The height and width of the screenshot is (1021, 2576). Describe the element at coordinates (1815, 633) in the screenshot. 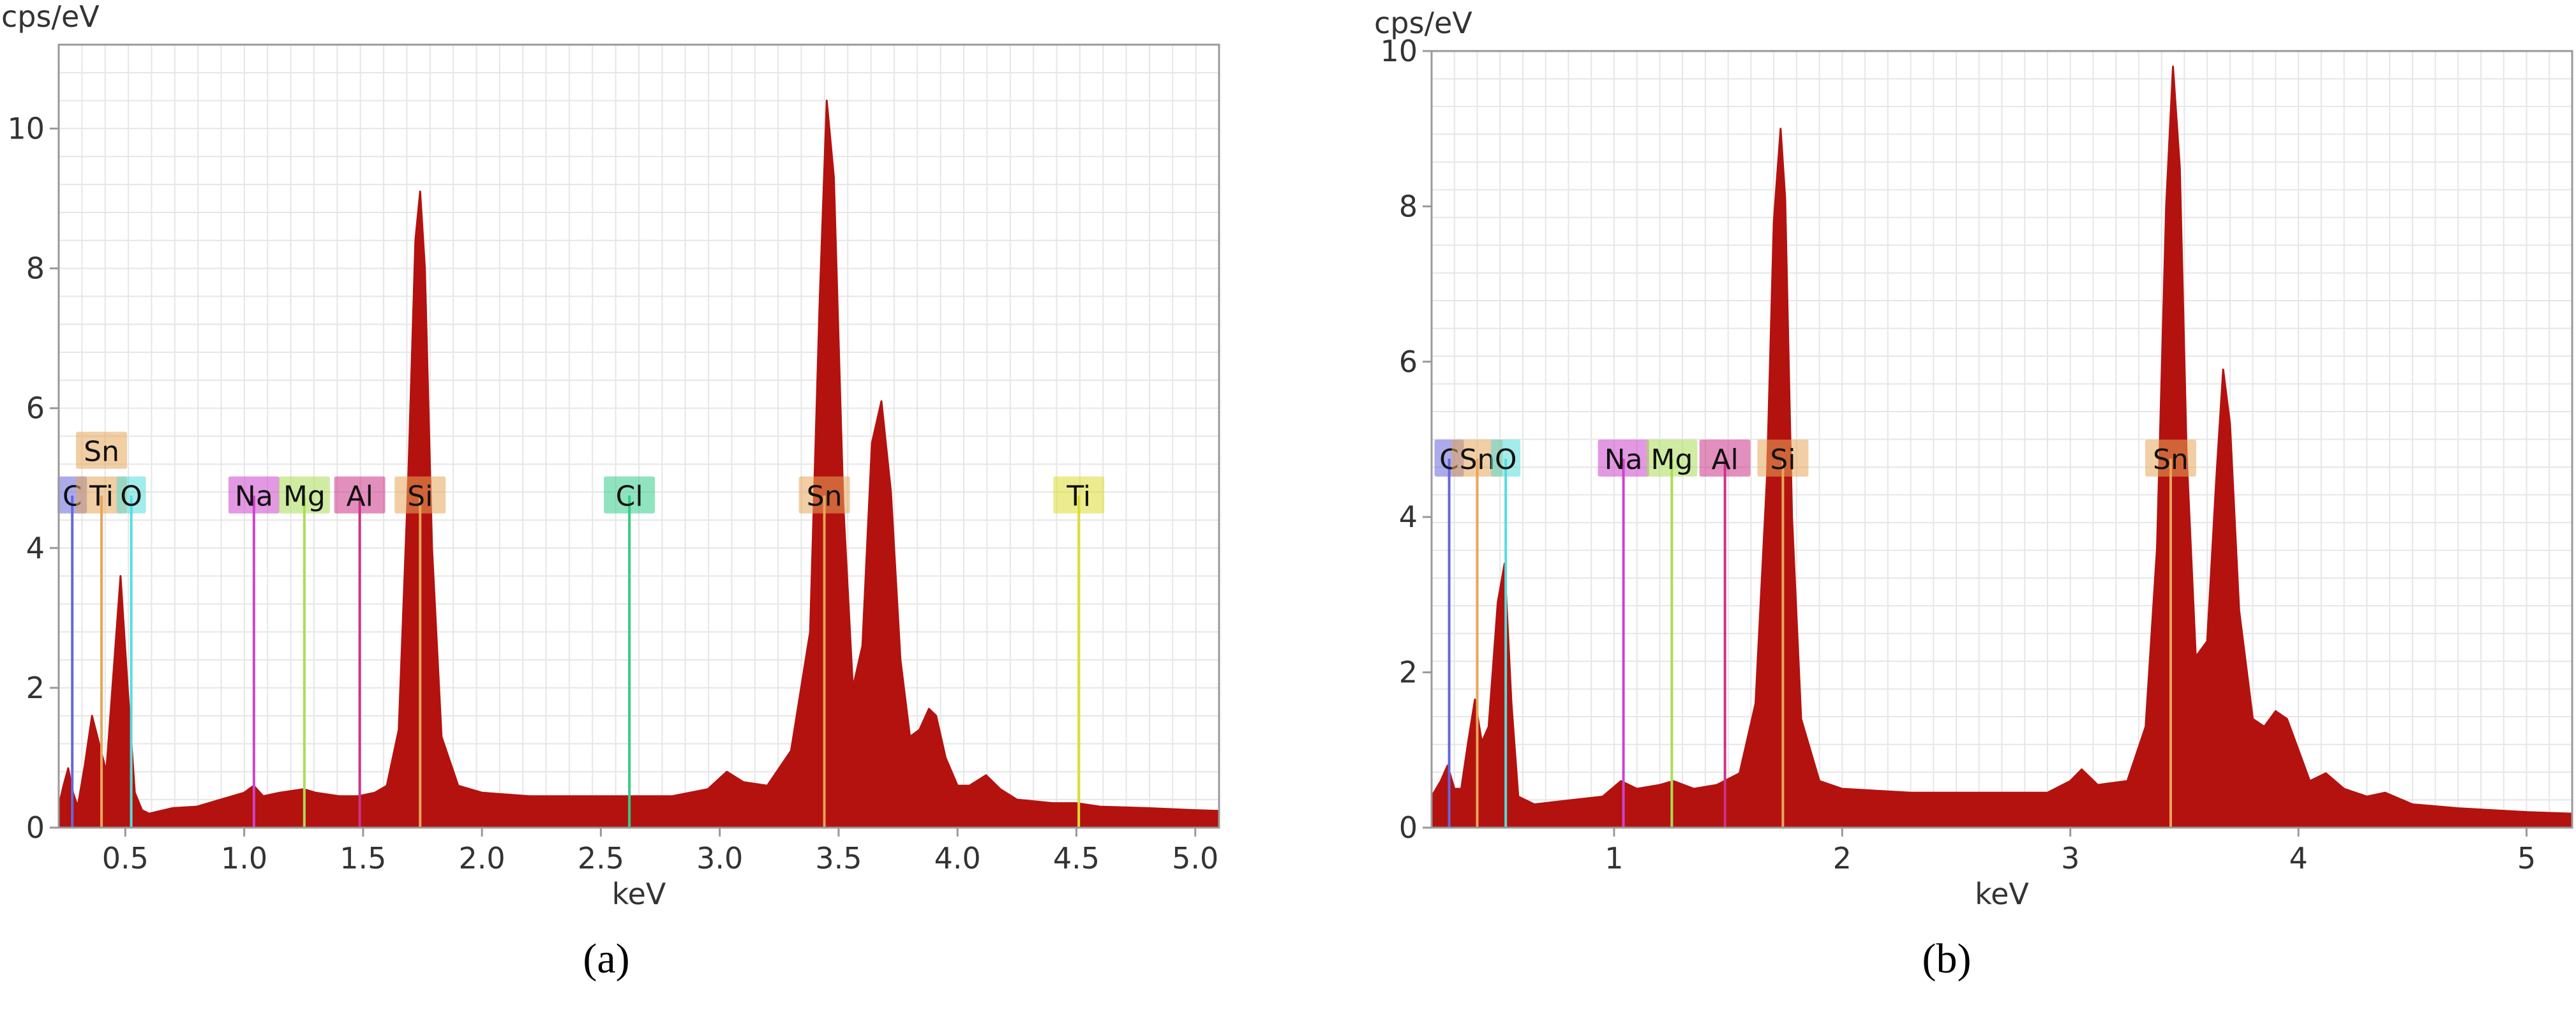

I see `element-markers: C Sn O Na Mg Al Si Sn` at that location.